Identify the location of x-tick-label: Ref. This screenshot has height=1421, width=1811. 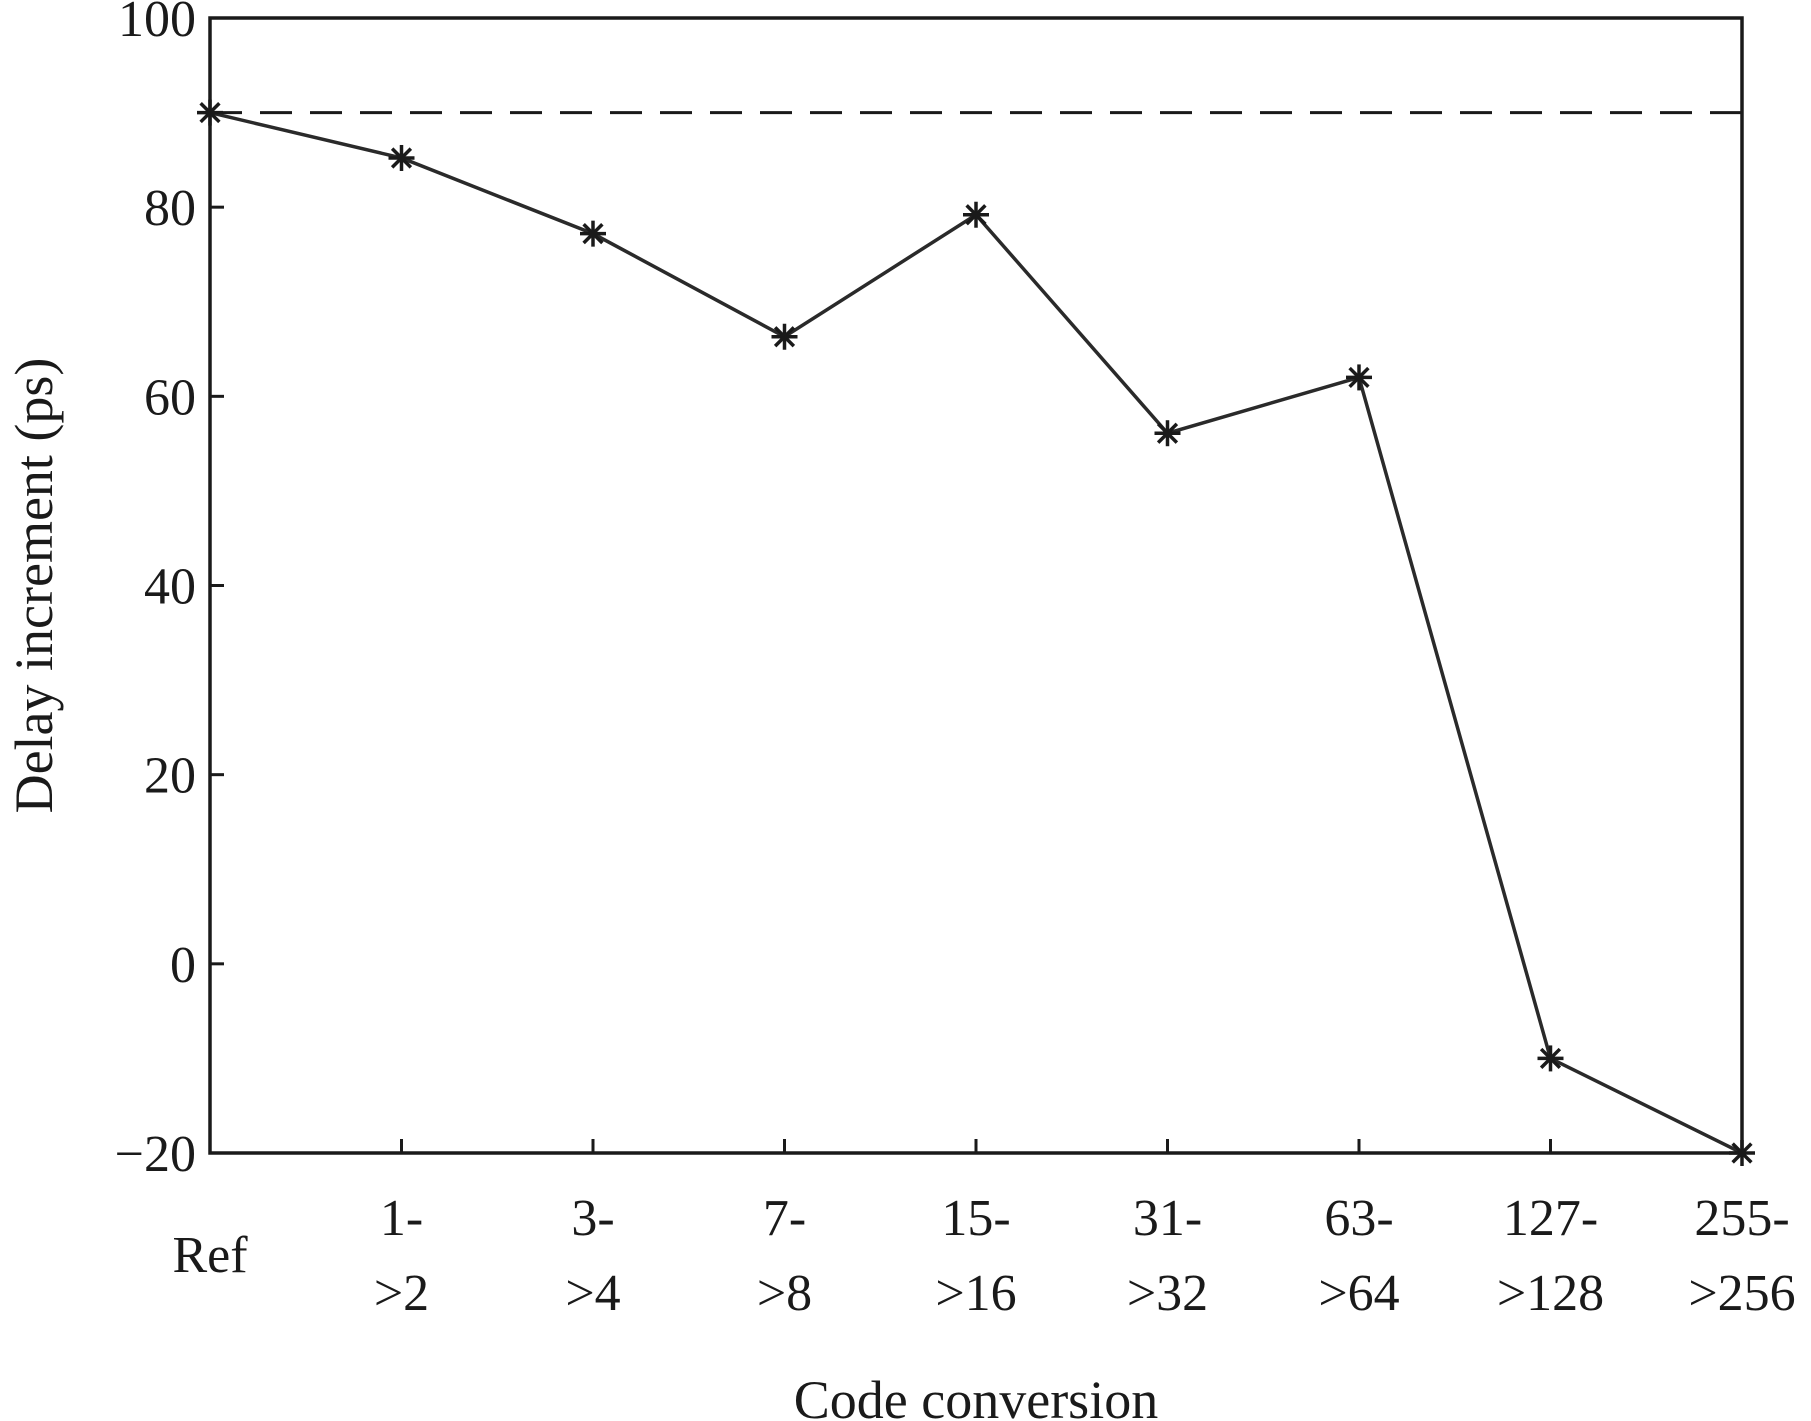
(210, 1255).